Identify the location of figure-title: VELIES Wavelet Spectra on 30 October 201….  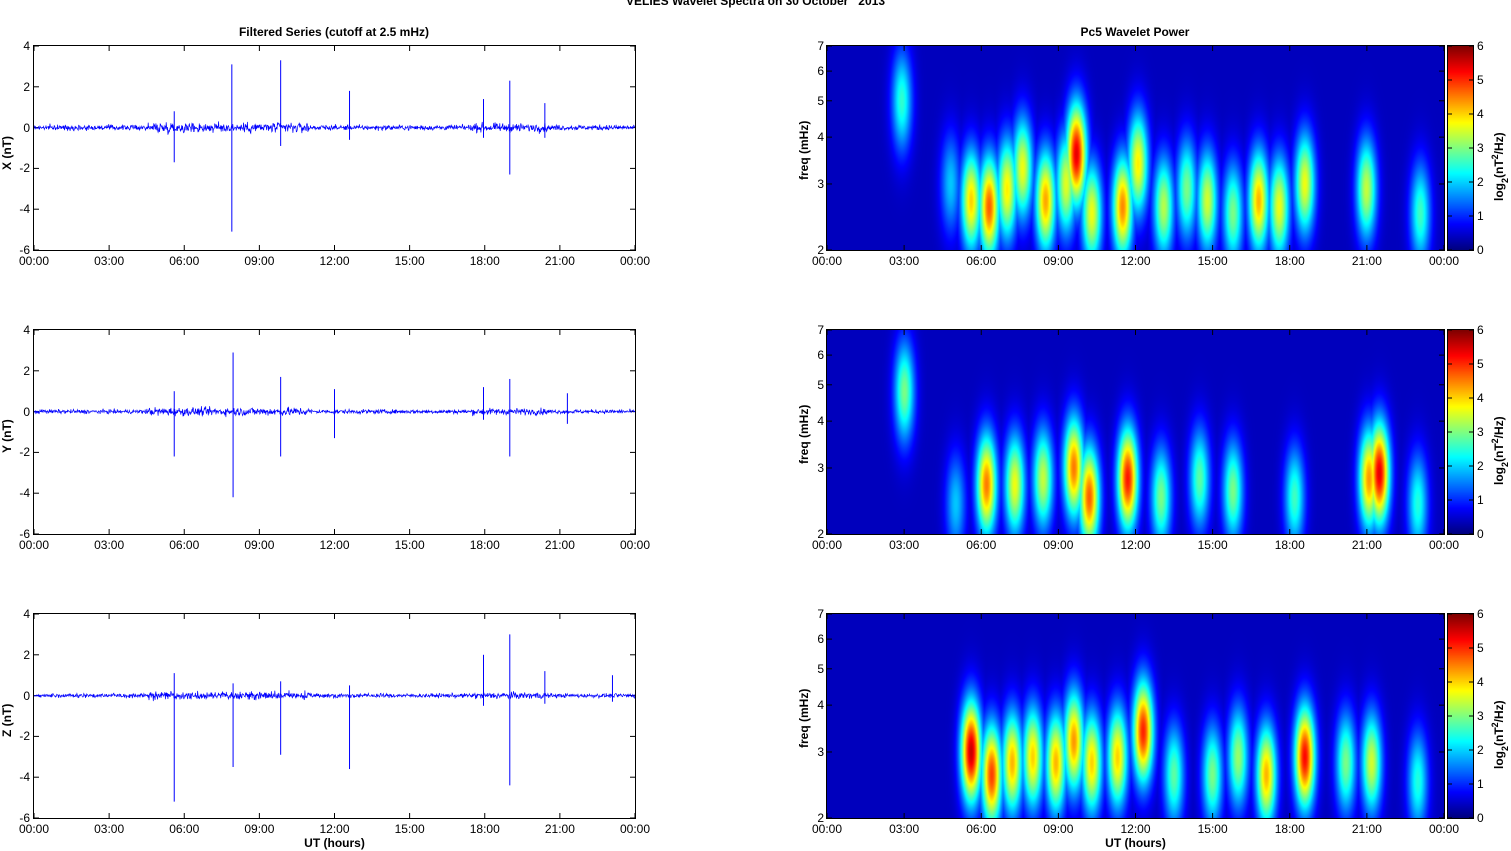
(755, 4).